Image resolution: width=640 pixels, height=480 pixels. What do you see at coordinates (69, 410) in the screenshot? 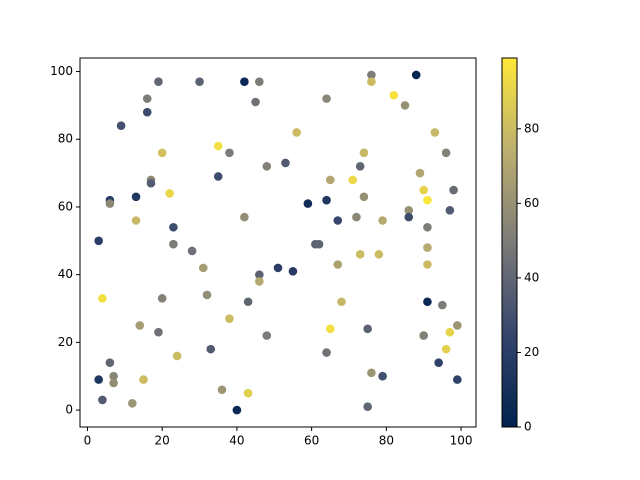
I see `y-tick-label: 0` at bounding box center [69, 410].